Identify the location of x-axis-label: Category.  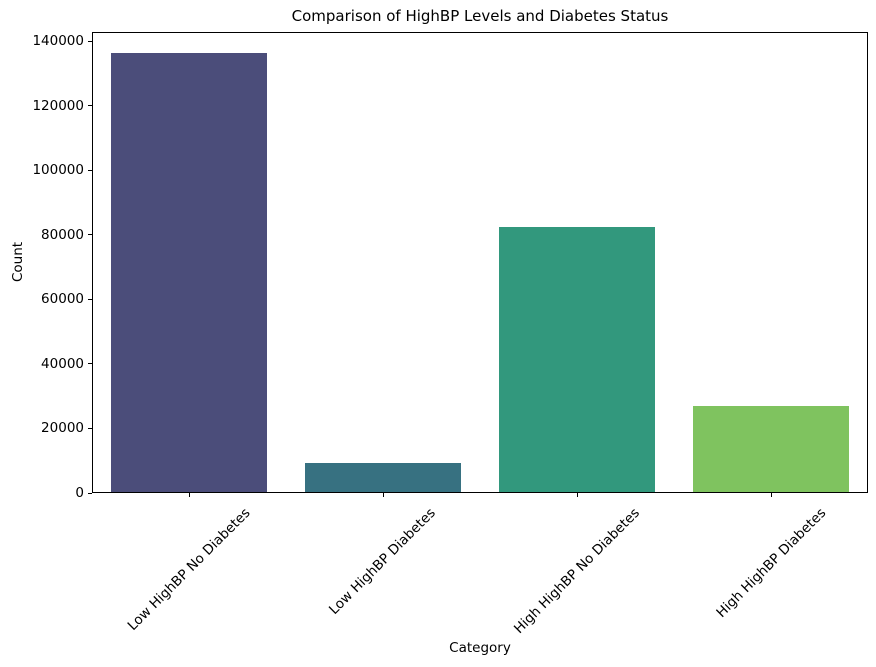
(480, 648).